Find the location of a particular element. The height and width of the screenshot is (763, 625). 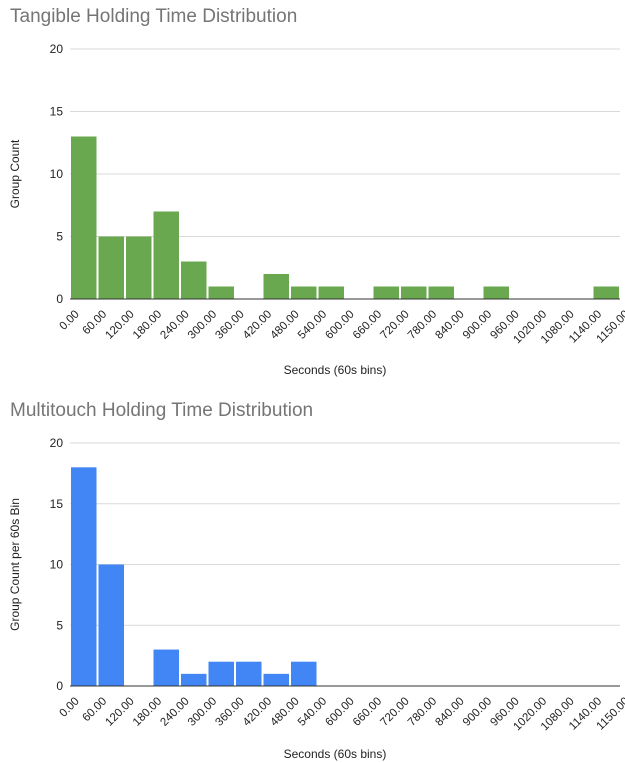

x-tick-label: 420.00 is located at coordinates (257, 711).